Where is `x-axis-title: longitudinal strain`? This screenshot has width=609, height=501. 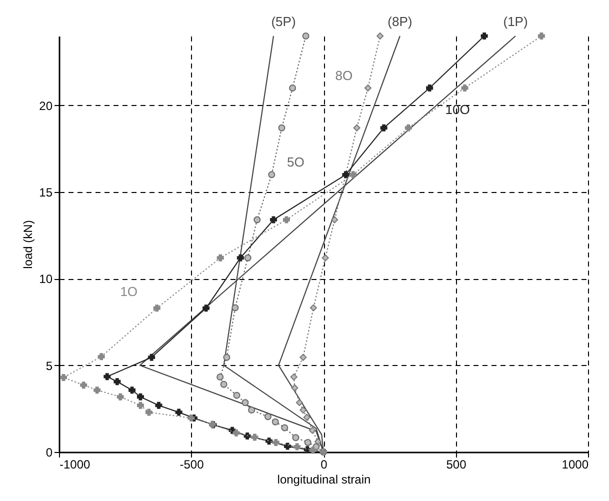
x-axis-title: longitudinal strain is located at coordinates (324, 479).